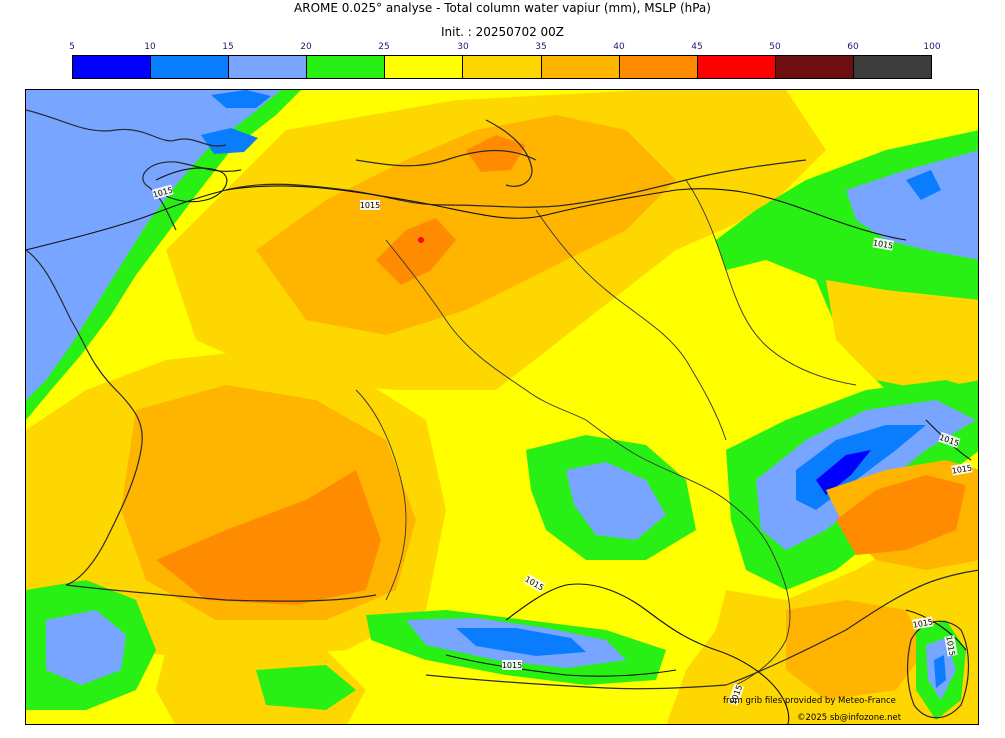 The width and height of the screenshot is (1005, 738). Describe the element at coordinates (384, 47) in the screenshot. I see `colorbar-tick: 25` at that location.